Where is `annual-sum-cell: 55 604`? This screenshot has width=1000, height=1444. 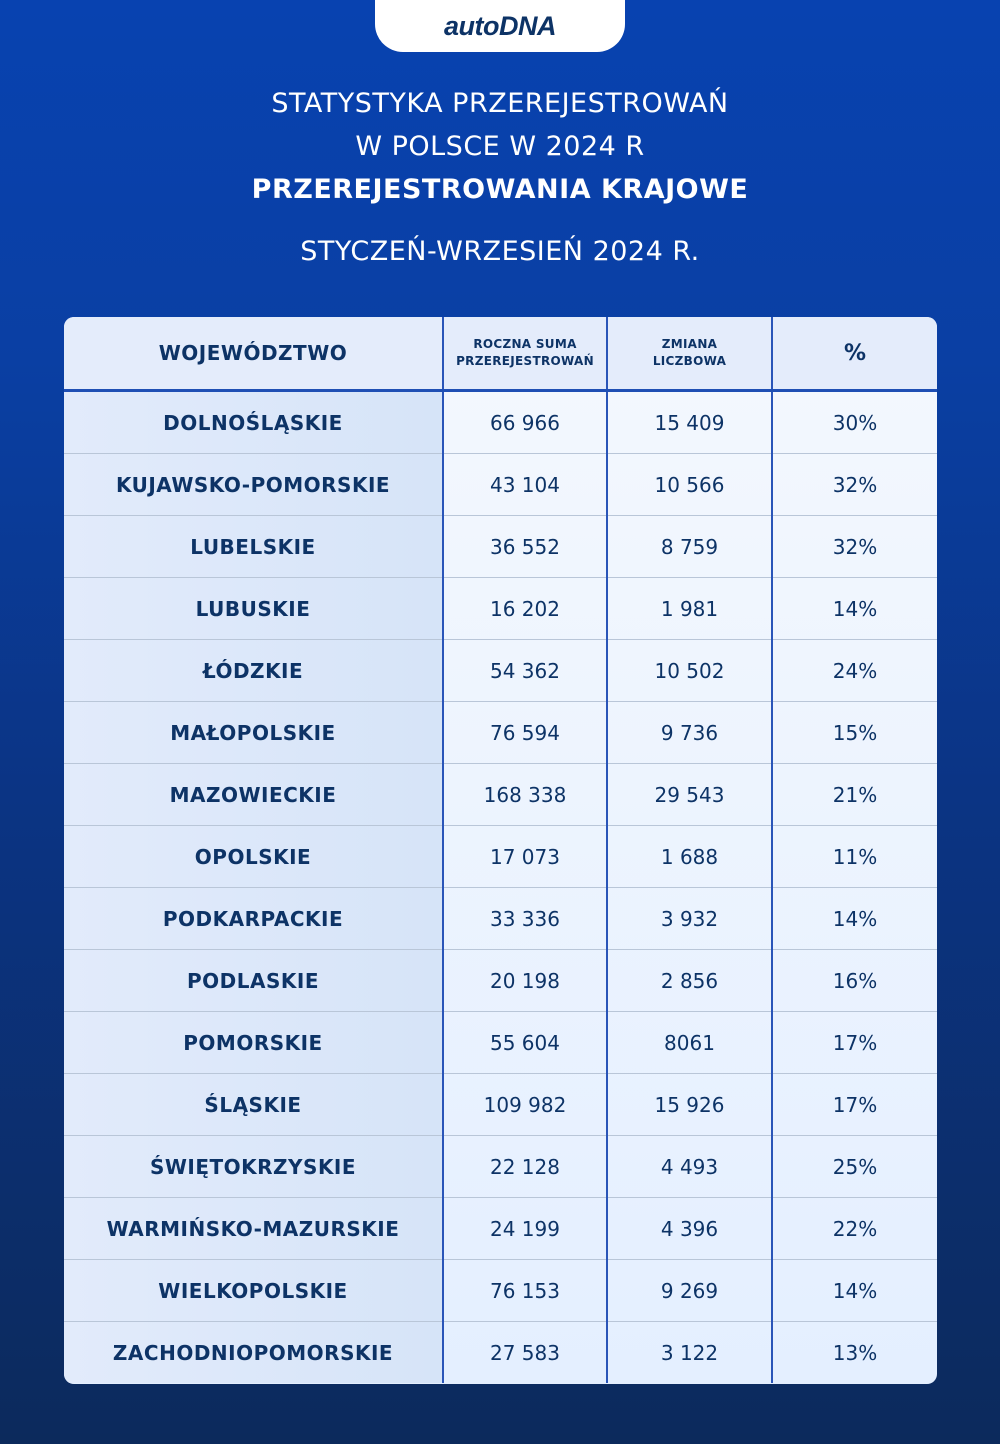
annual-sum-cell: 55 604 is located at coordinates (524, 1042).